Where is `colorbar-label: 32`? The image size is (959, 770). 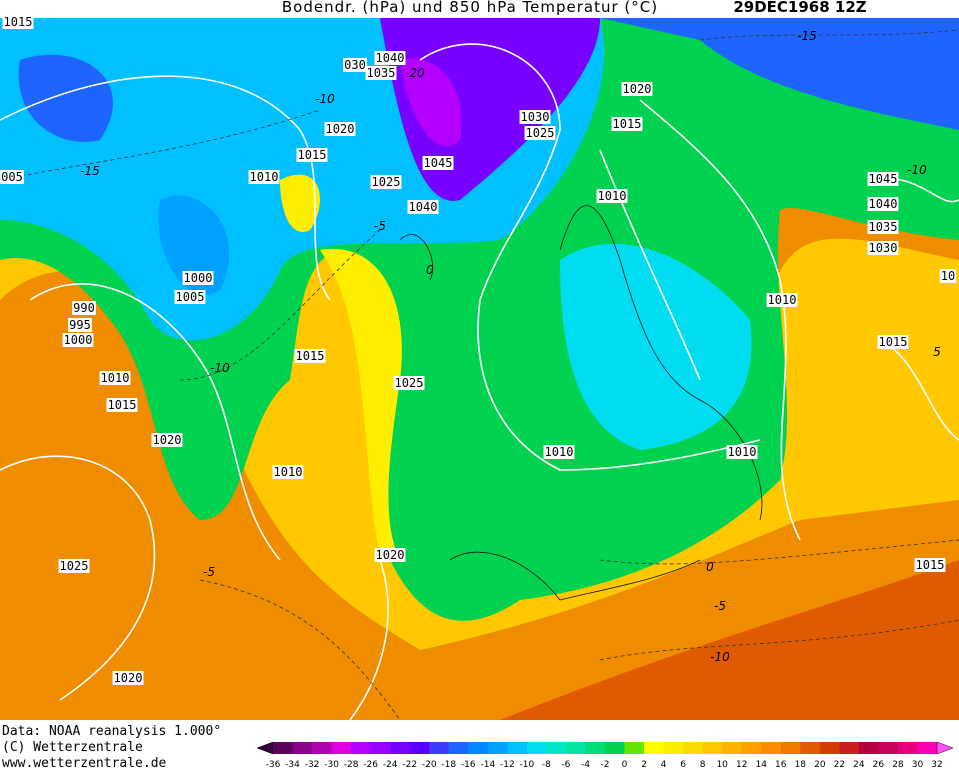 colorbar-label: 32 is located at coordinates (936, 765).